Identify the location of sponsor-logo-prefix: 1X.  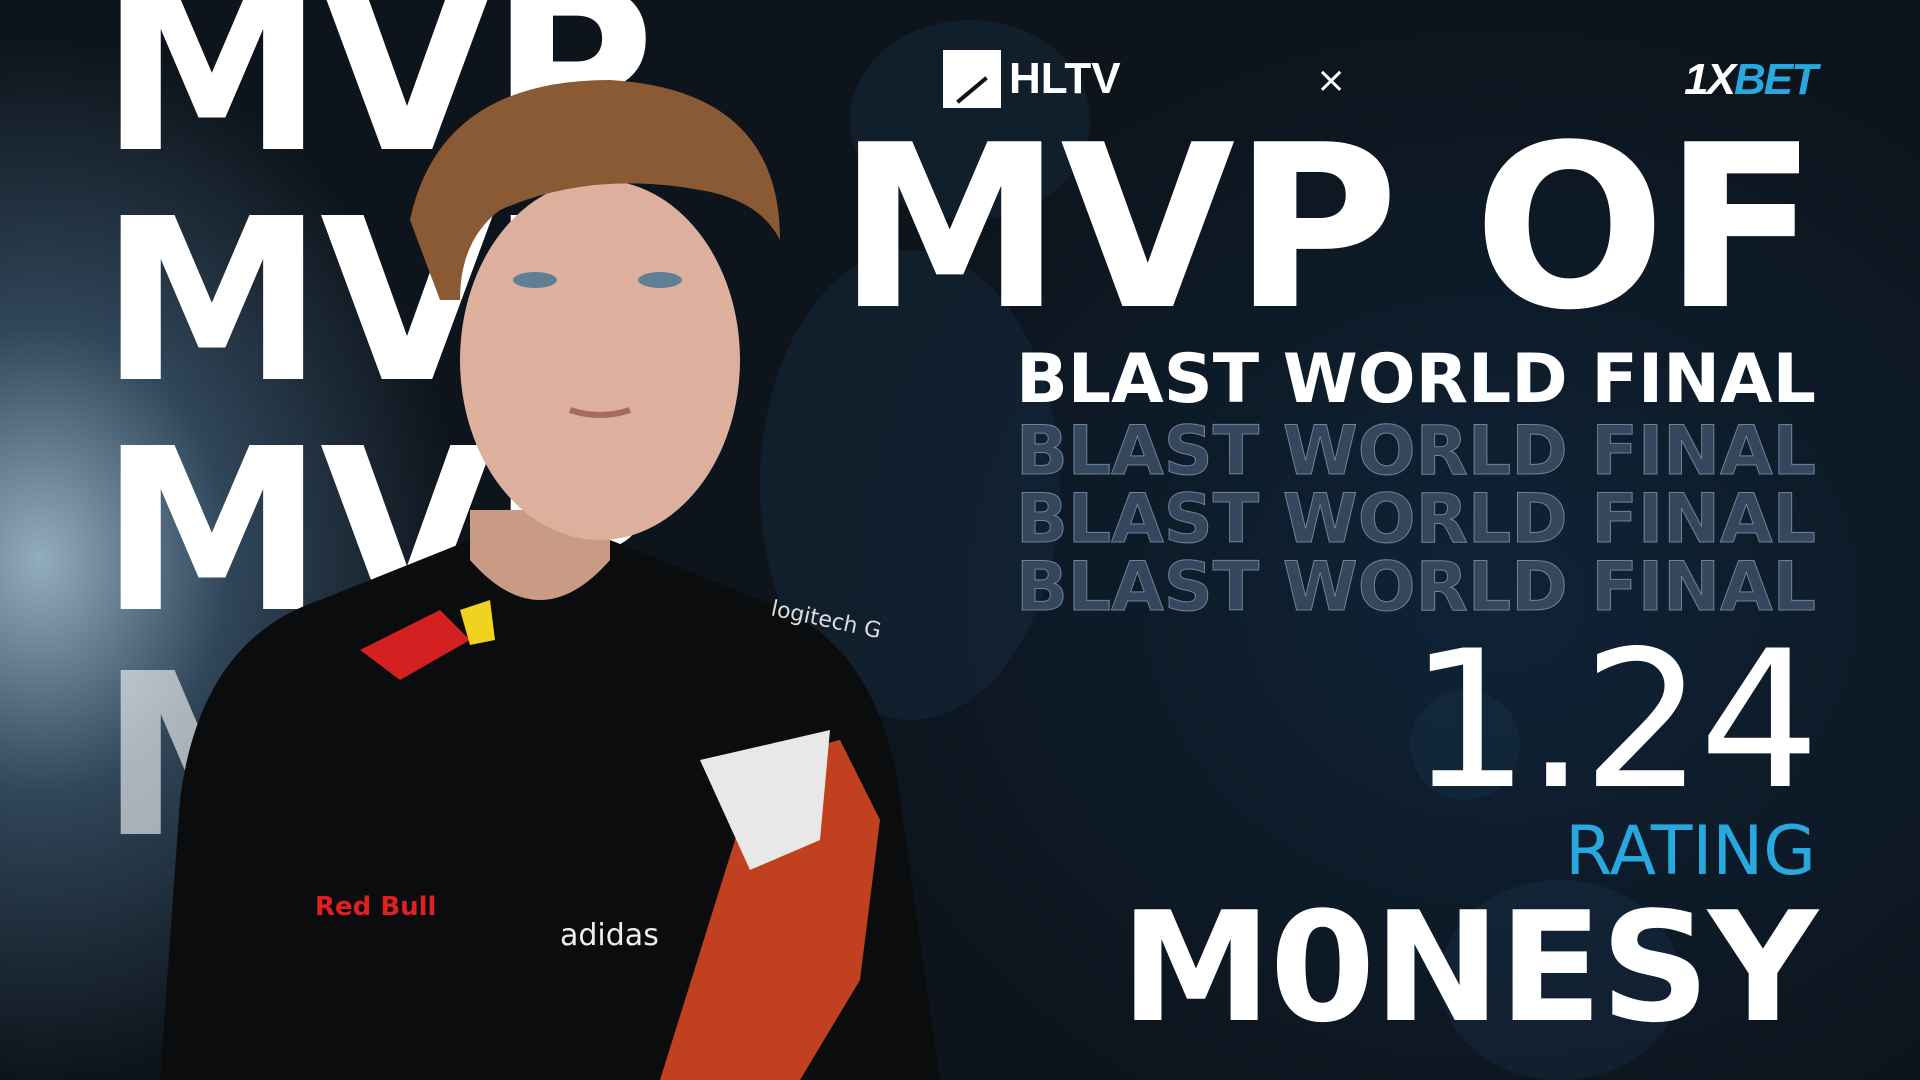
(1710, 79).